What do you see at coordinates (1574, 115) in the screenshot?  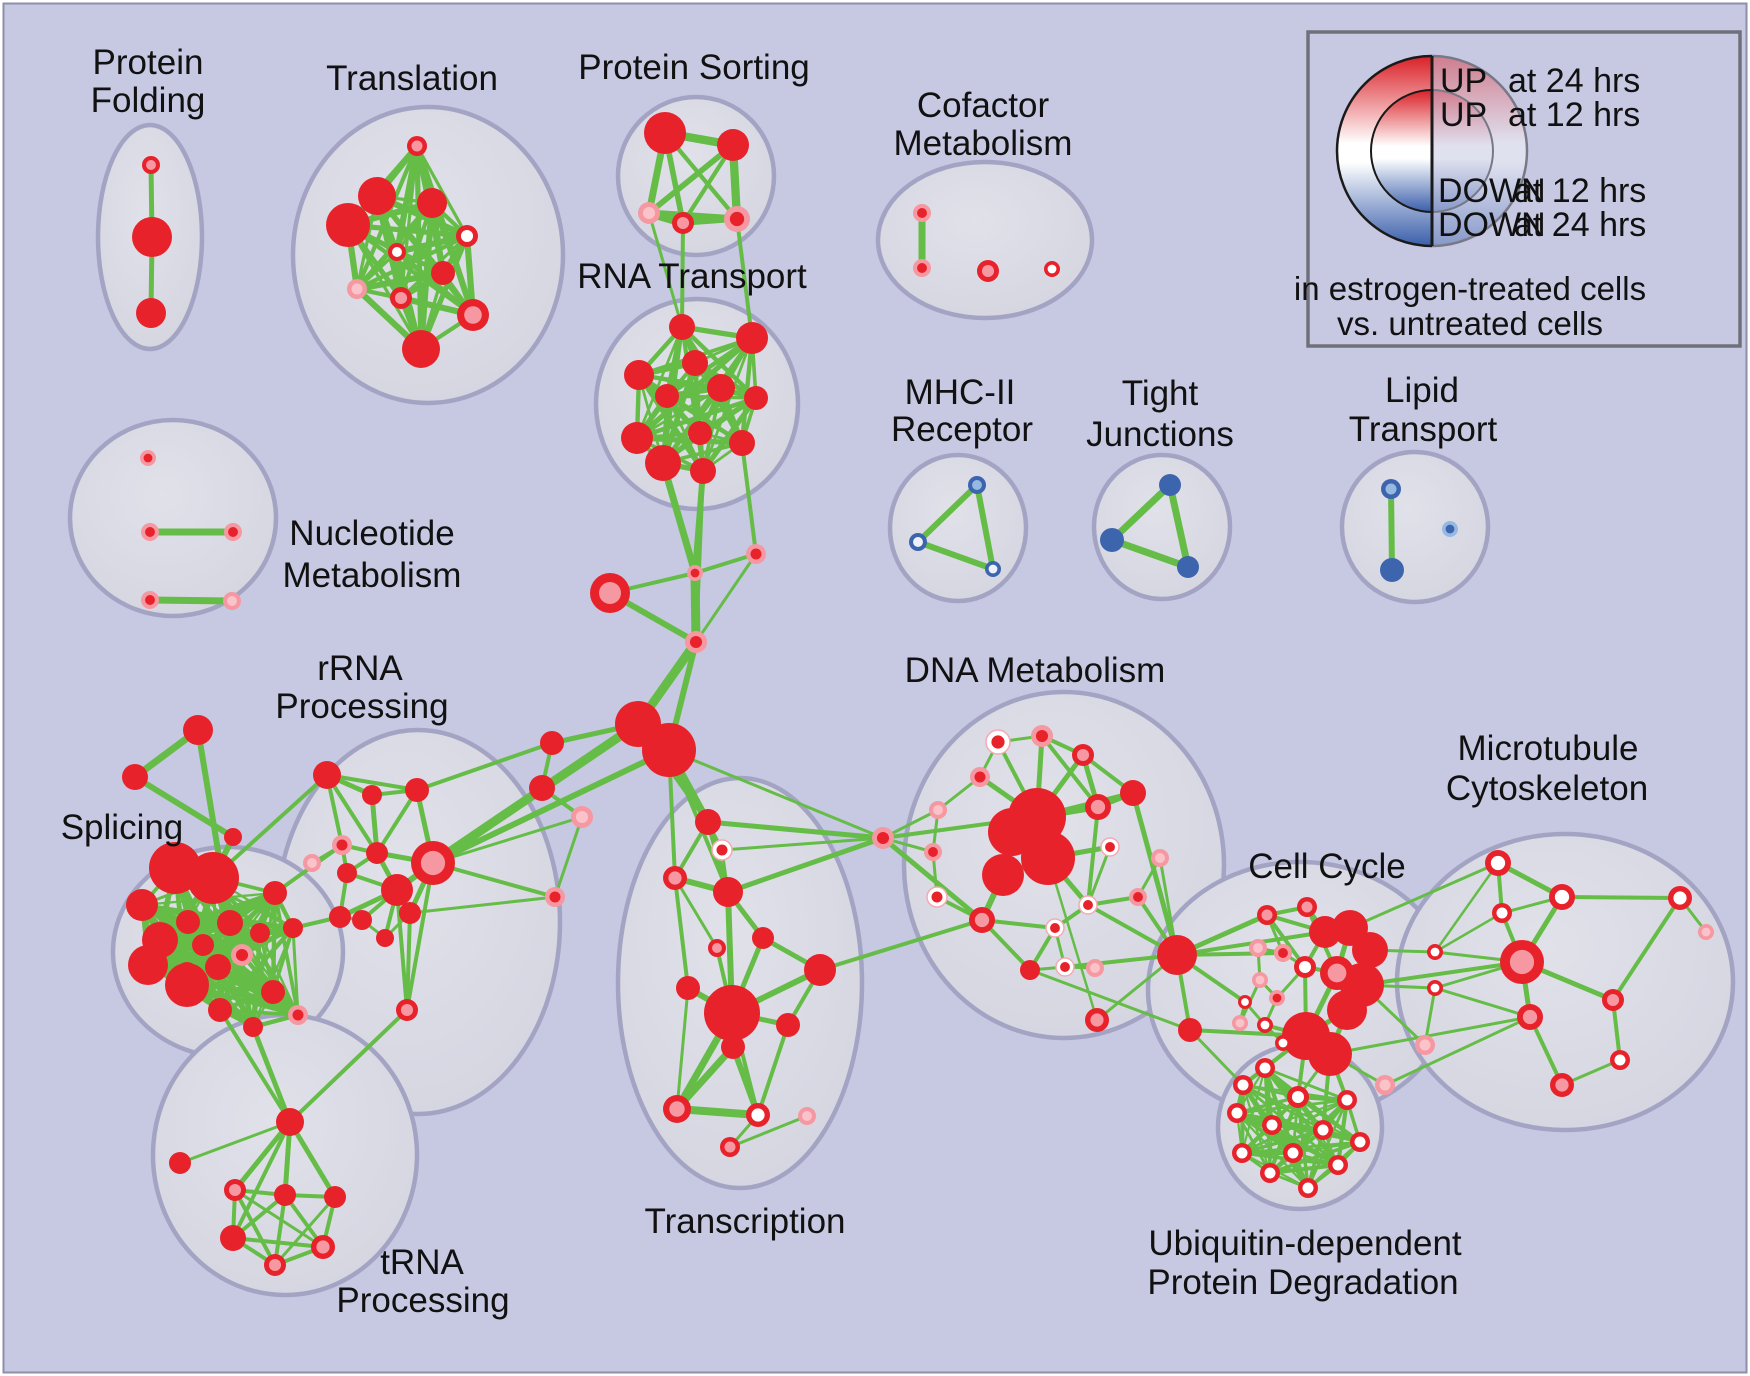 I see `legend-time-1: at 12 hrs` at bounding box center [1574, 115].